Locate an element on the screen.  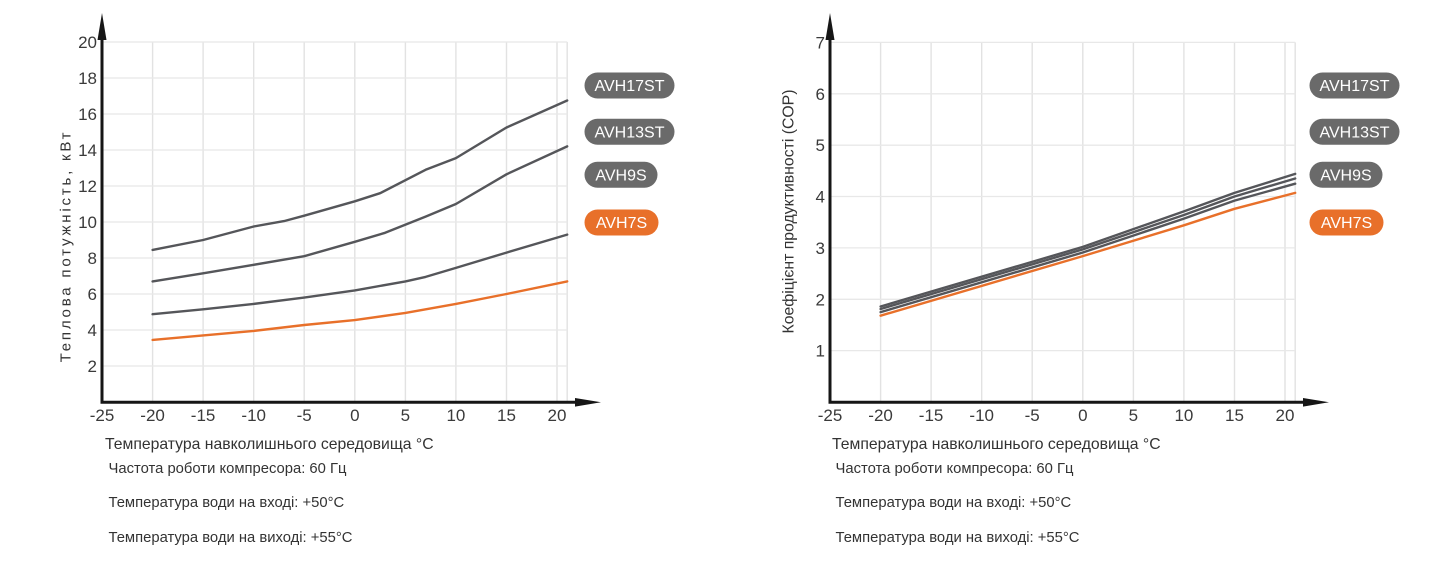
svg-text: 8 is located at coordinates (92, 258).